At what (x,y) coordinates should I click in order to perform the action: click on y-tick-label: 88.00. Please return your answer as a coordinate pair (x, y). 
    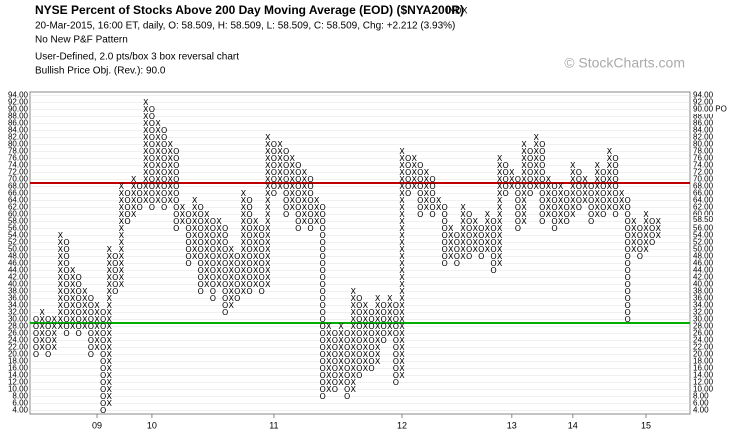
    Looking at the image, I should click on (703, 116).